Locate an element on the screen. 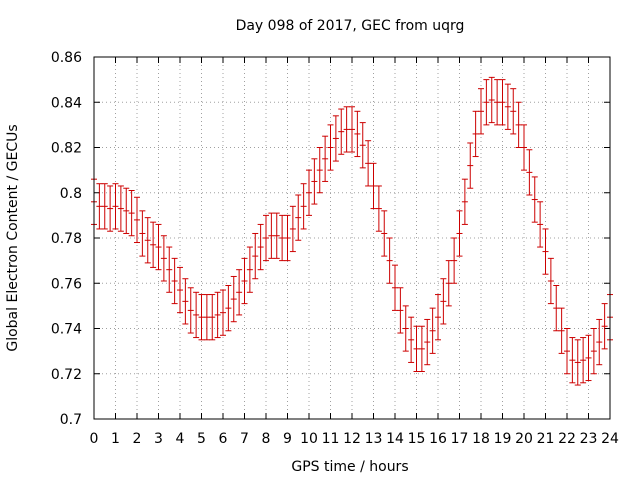  x-tick-label: 10 is located at coordinates (309, 439).